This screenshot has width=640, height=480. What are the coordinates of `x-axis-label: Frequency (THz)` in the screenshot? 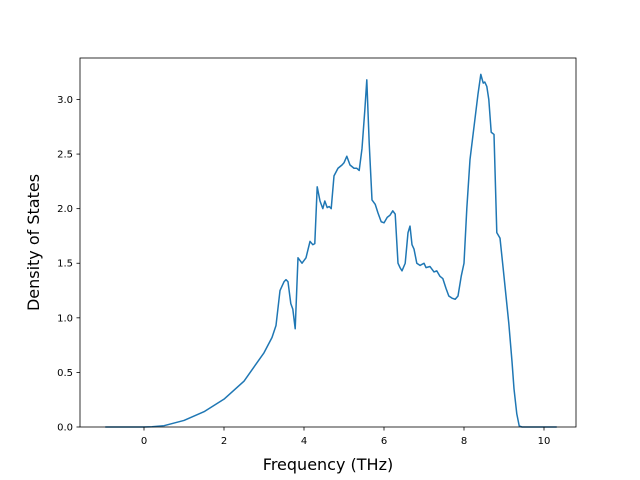 It's located at (328, 464).